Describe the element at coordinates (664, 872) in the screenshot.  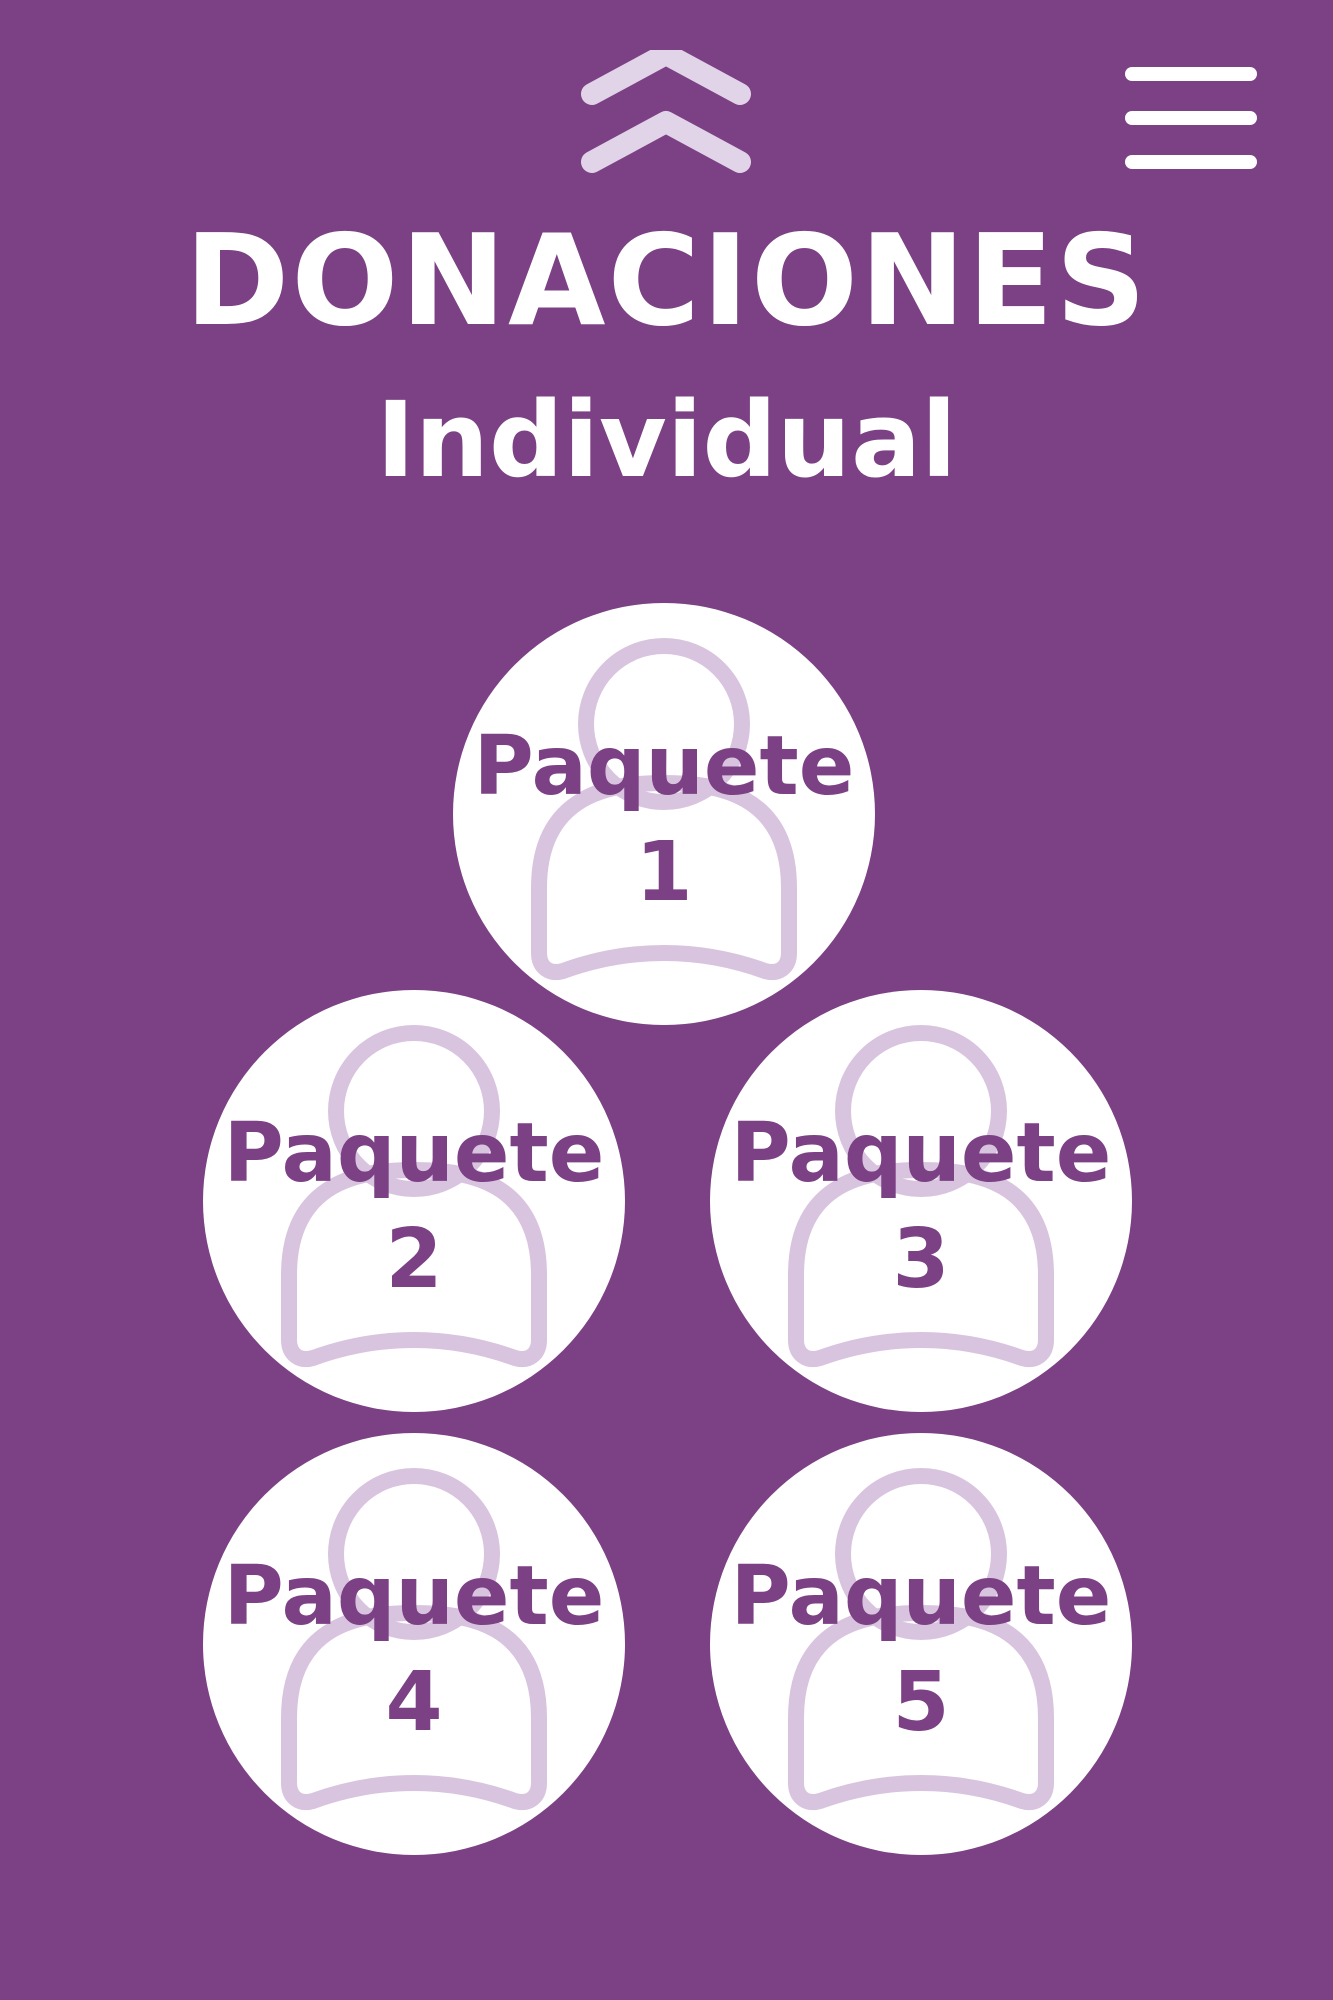
I see `package-number: 1` at that location.